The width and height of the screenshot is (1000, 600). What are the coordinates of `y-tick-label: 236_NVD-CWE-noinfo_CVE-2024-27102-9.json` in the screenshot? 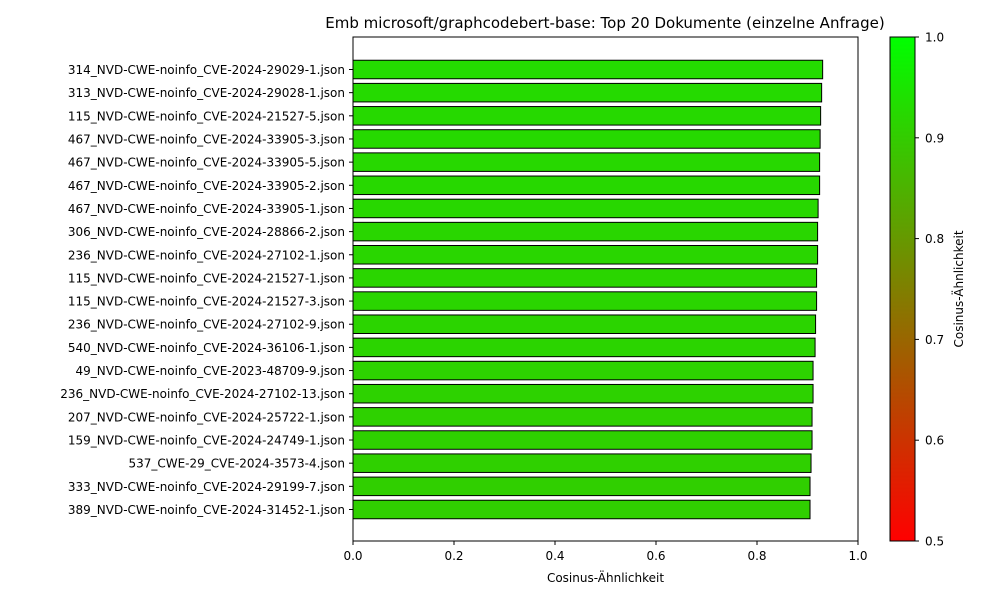 It's located at (206, 325).